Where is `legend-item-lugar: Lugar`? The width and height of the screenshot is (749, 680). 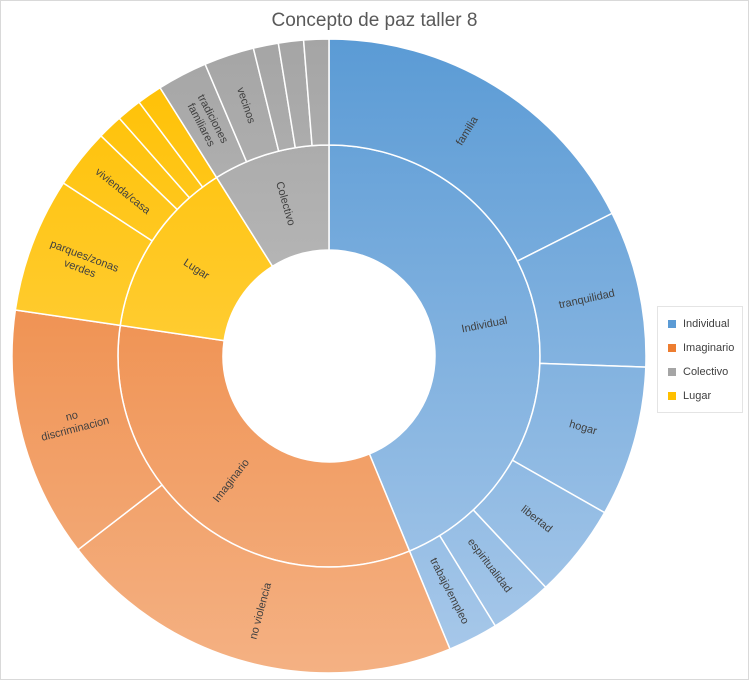
legend-item-lugar: Lugar is located at coordinates (700, 396).